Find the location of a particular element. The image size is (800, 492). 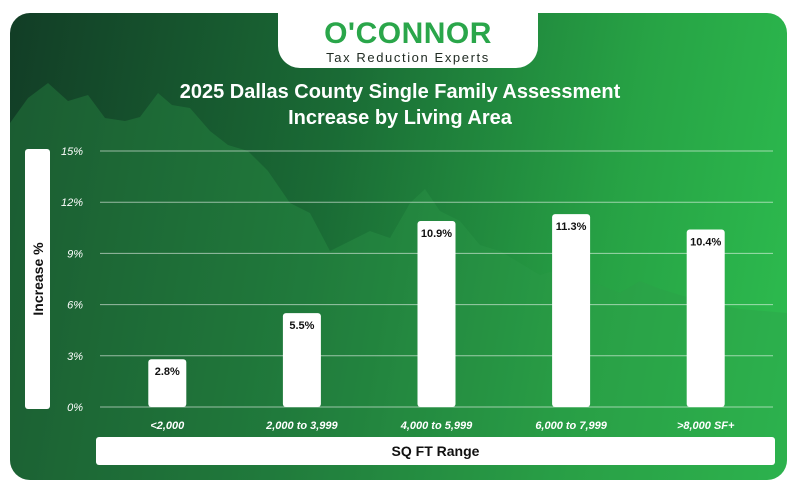

x-tick-label: 6,000 to 7,999 is located at coordinates (571, 426).